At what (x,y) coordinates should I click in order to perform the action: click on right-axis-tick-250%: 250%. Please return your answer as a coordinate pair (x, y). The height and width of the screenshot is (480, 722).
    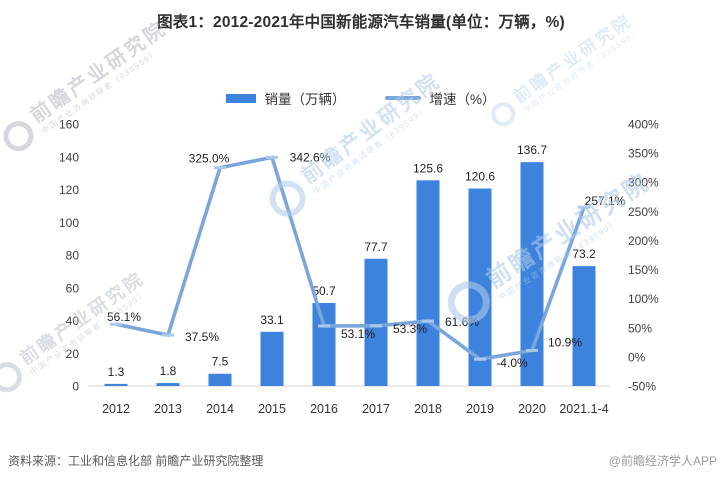
    Looking at the image, I should click on (643, 212).